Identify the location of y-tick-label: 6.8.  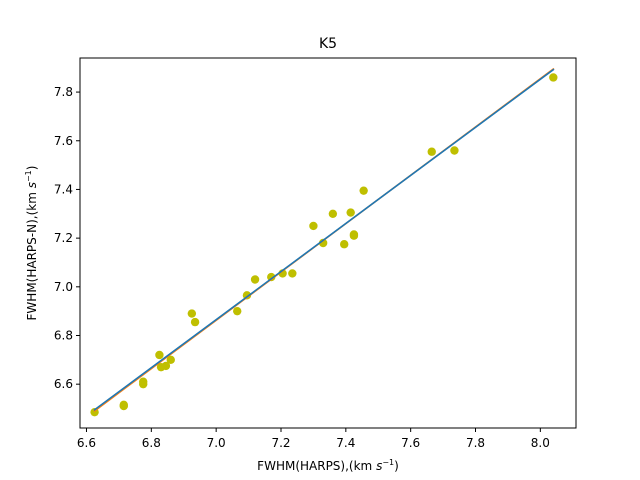
(63, 336).